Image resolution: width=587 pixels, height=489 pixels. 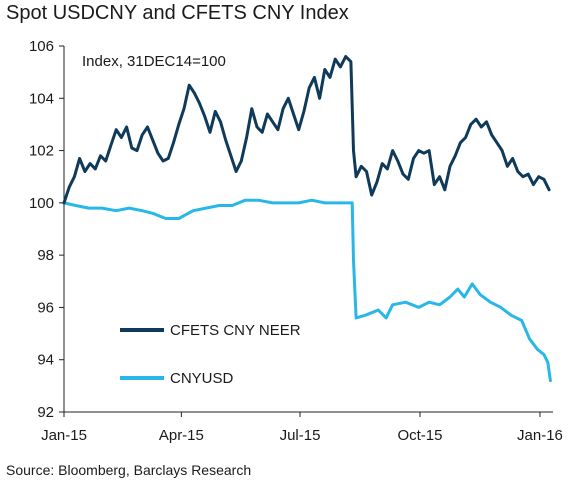 What do you see at coordinates (45, 360) in the screenshot?
I see `y-tick-label: 94` at bounding box center [45, 360].